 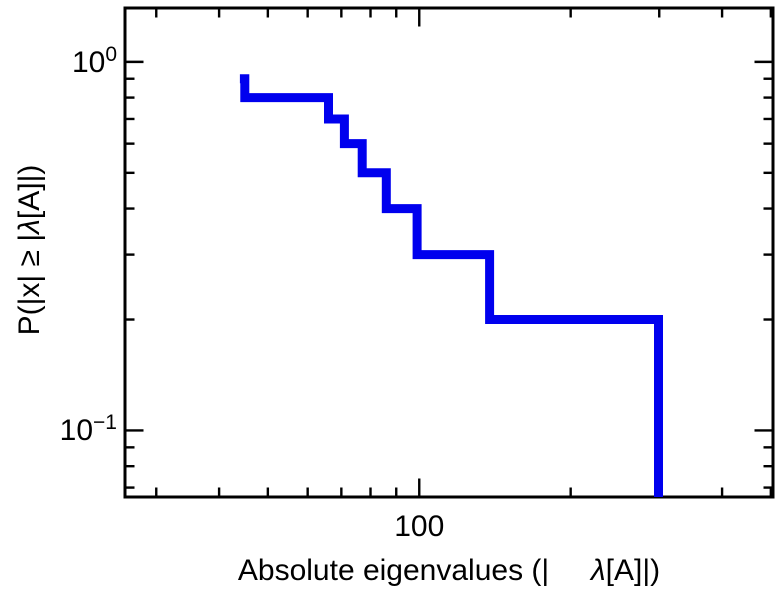 What do you see at coordinates (393, 570) in the screenshot?
I see `x-axis-title-prefix: Absolute eigenvalues (|` at bounding box center [393, 570].